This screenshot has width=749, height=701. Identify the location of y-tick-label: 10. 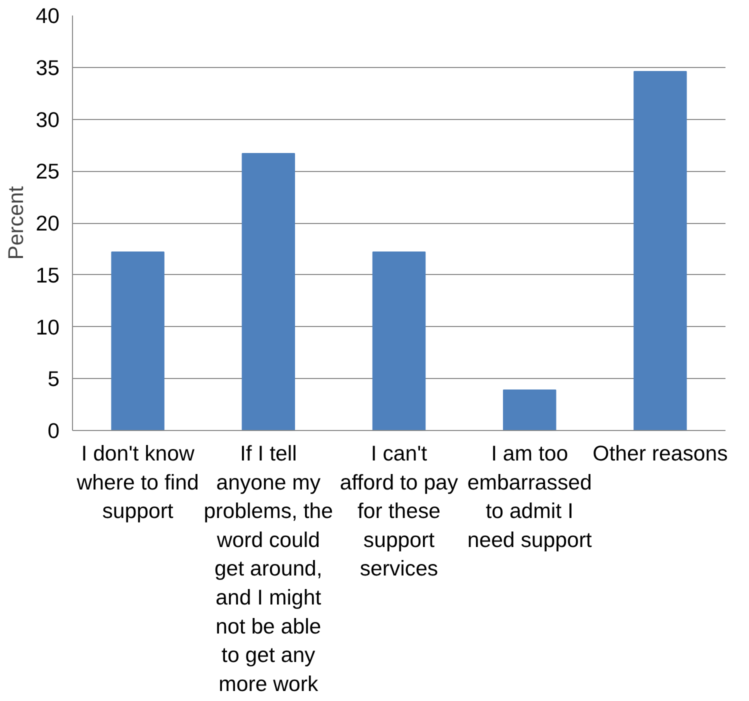
(48, 327).